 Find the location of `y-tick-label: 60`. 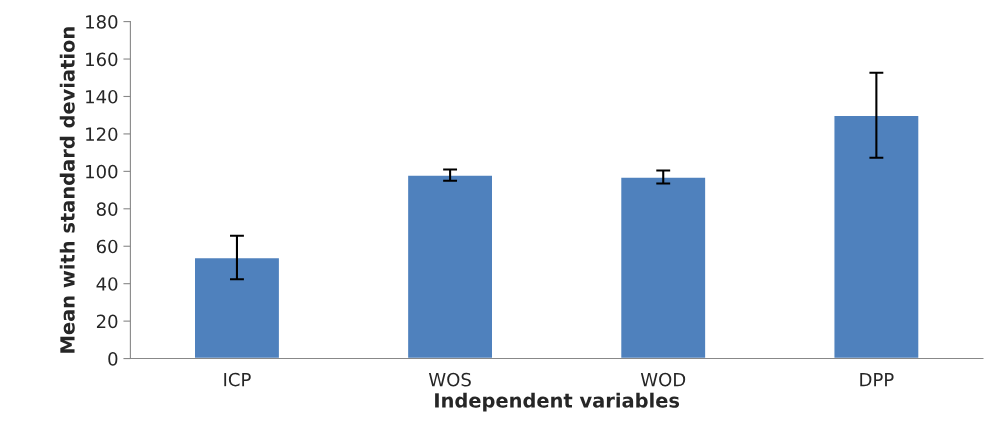

y-tick-label: 60 is located at coordinates (107, 246).